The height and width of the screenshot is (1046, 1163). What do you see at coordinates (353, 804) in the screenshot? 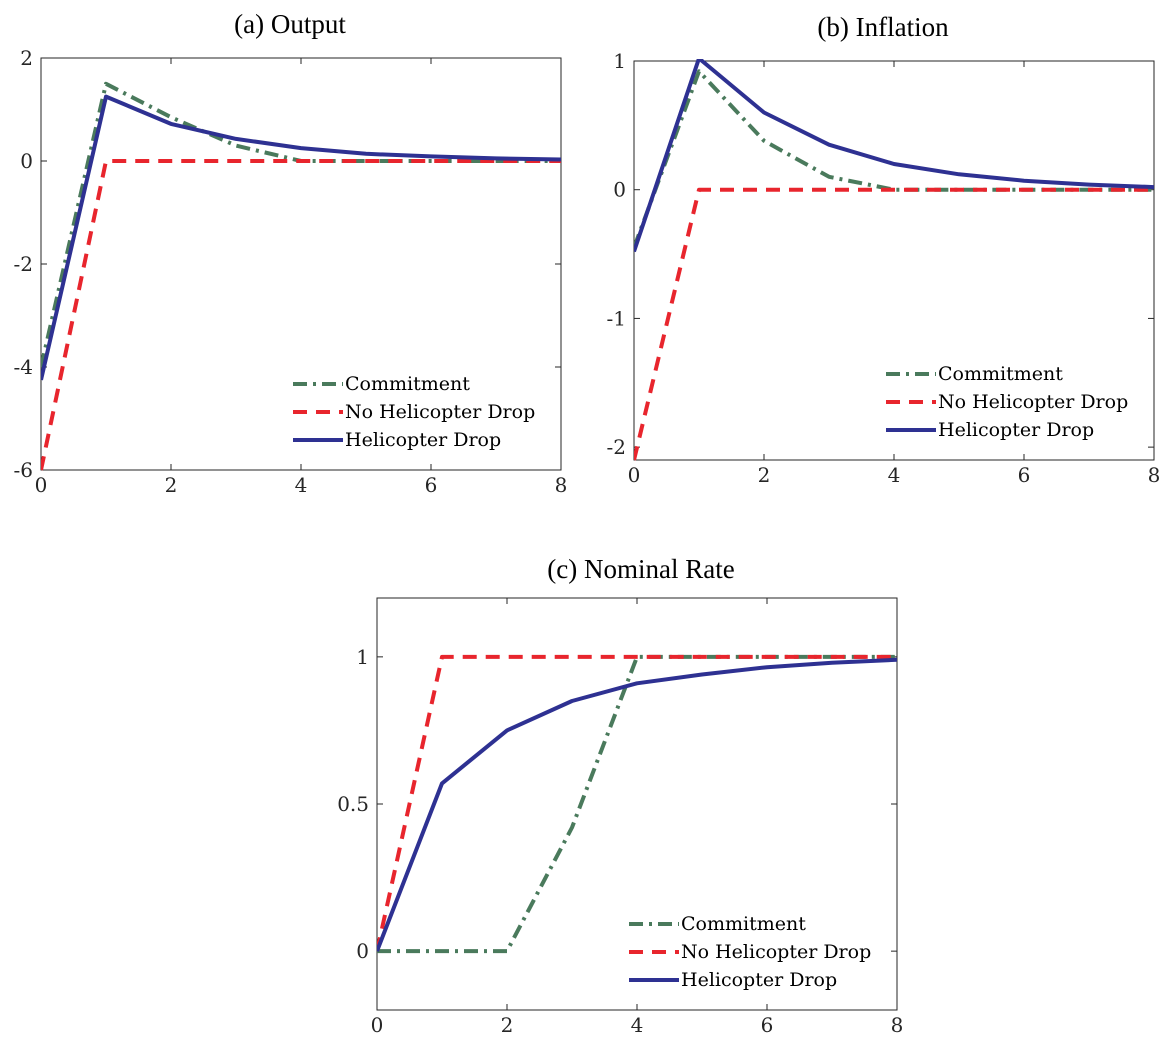
I see `y-tick-label: 0.5` at bounding box center [353, 804].